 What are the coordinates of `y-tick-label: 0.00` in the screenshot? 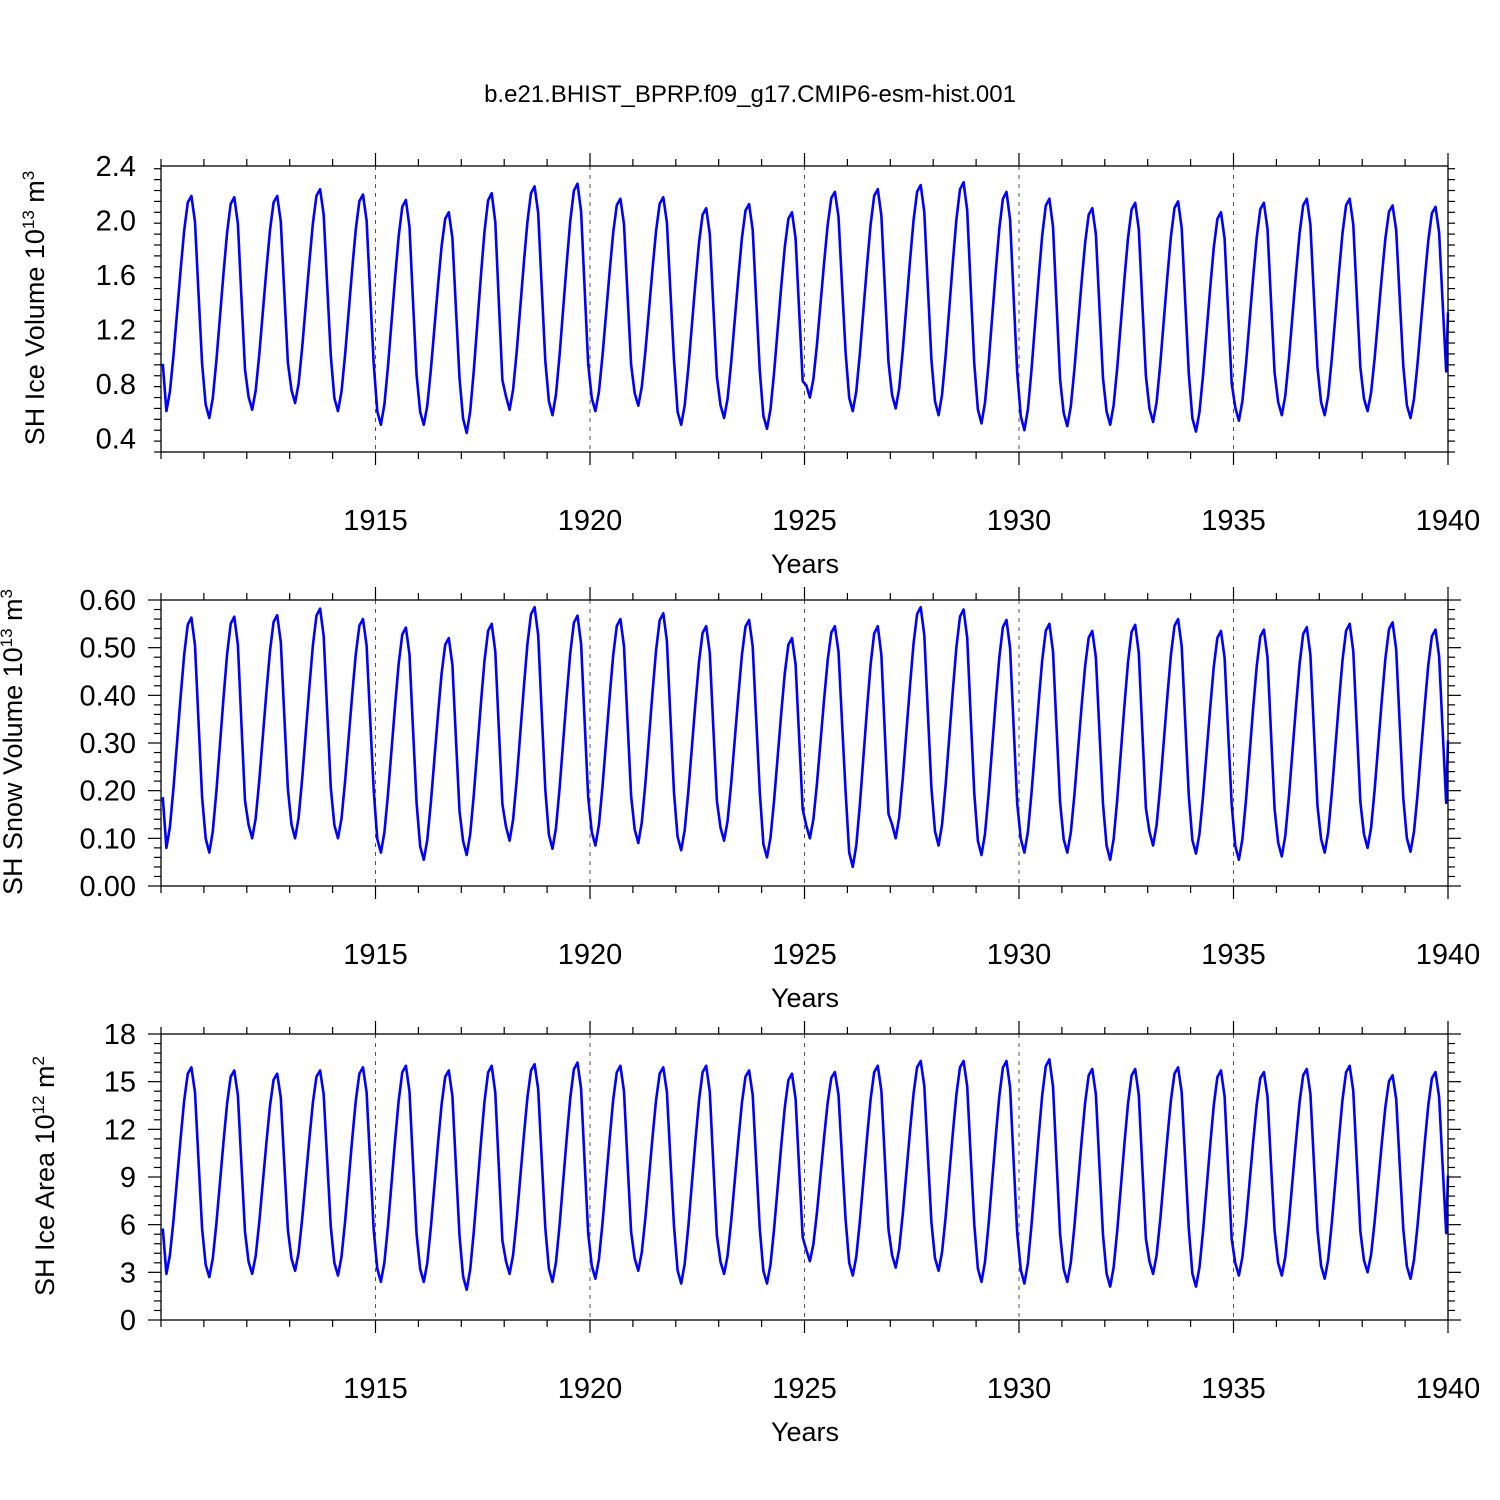 It's located at (108, 887).